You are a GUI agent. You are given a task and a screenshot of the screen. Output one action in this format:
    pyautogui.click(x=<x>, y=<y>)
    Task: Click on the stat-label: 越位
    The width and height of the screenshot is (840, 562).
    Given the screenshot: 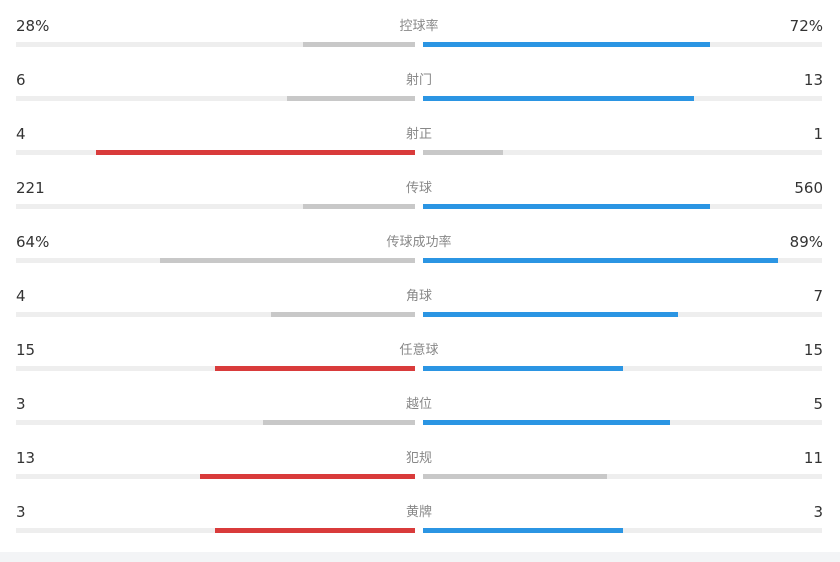 What is the action you would take?
    pyautogui.click(x=418, y=404)
    